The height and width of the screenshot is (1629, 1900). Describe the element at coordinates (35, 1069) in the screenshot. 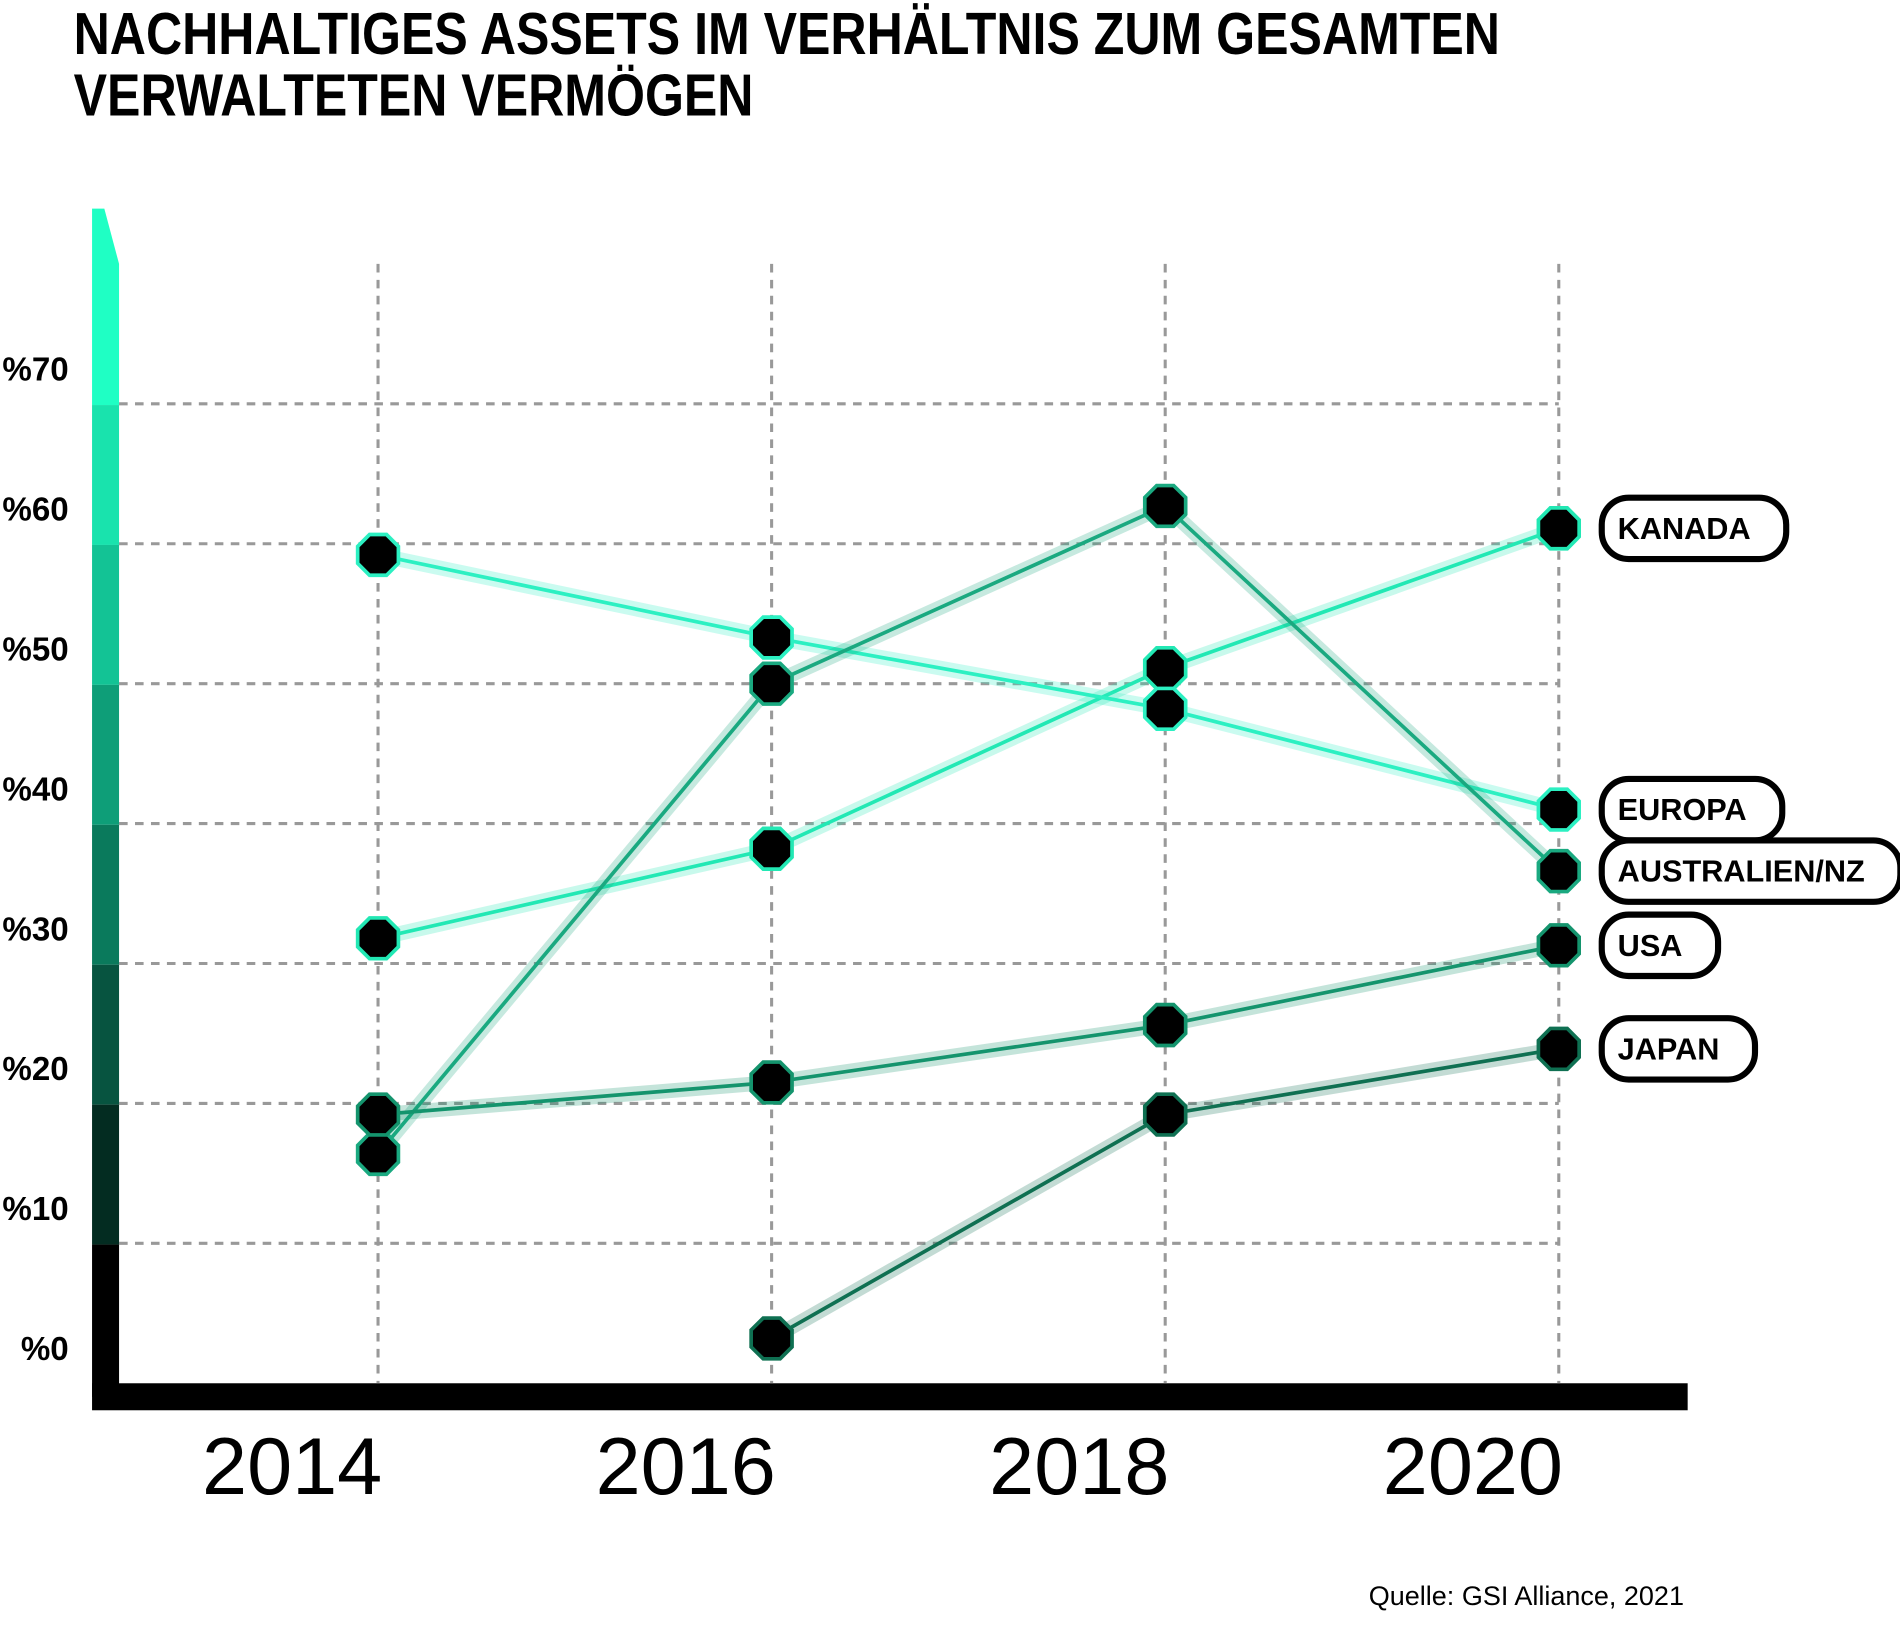

I see `y-tick-label: %20` at that location.